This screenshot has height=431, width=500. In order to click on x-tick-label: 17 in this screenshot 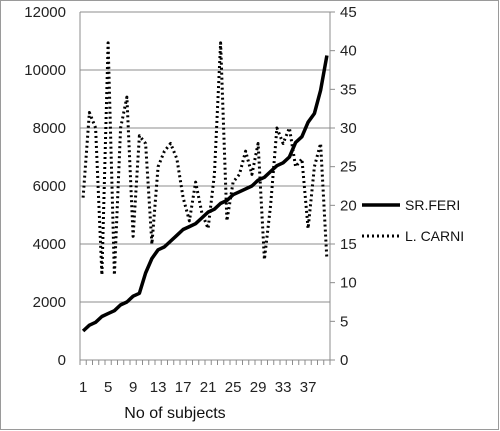, I will do `click(183, 387)`.